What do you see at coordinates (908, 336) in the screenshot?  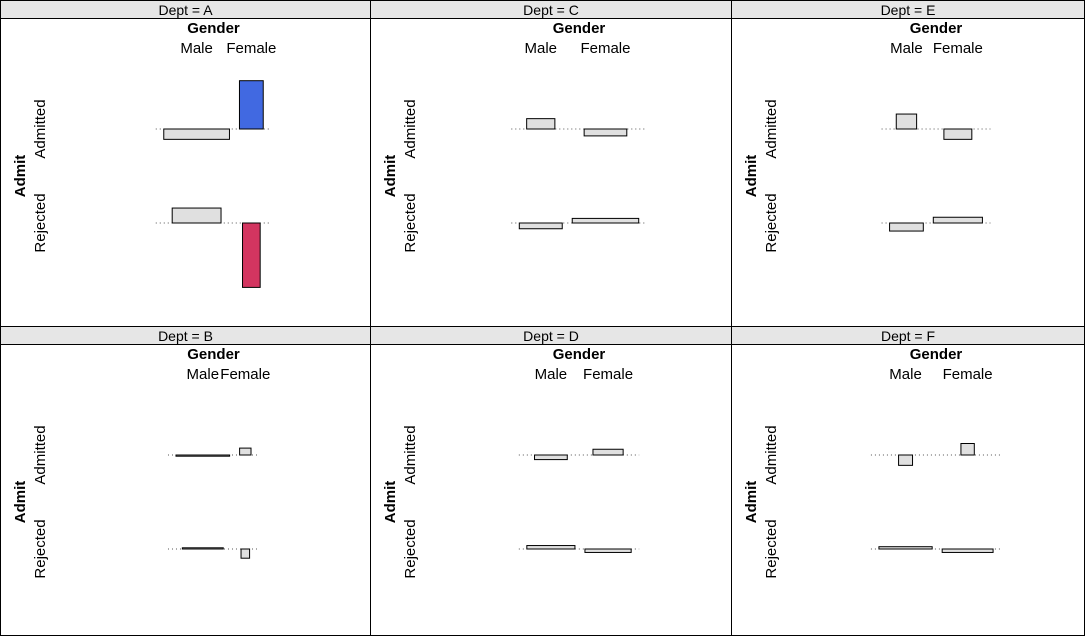 I see `panel-strip: Dept = F` at bounding box center [908, 336].